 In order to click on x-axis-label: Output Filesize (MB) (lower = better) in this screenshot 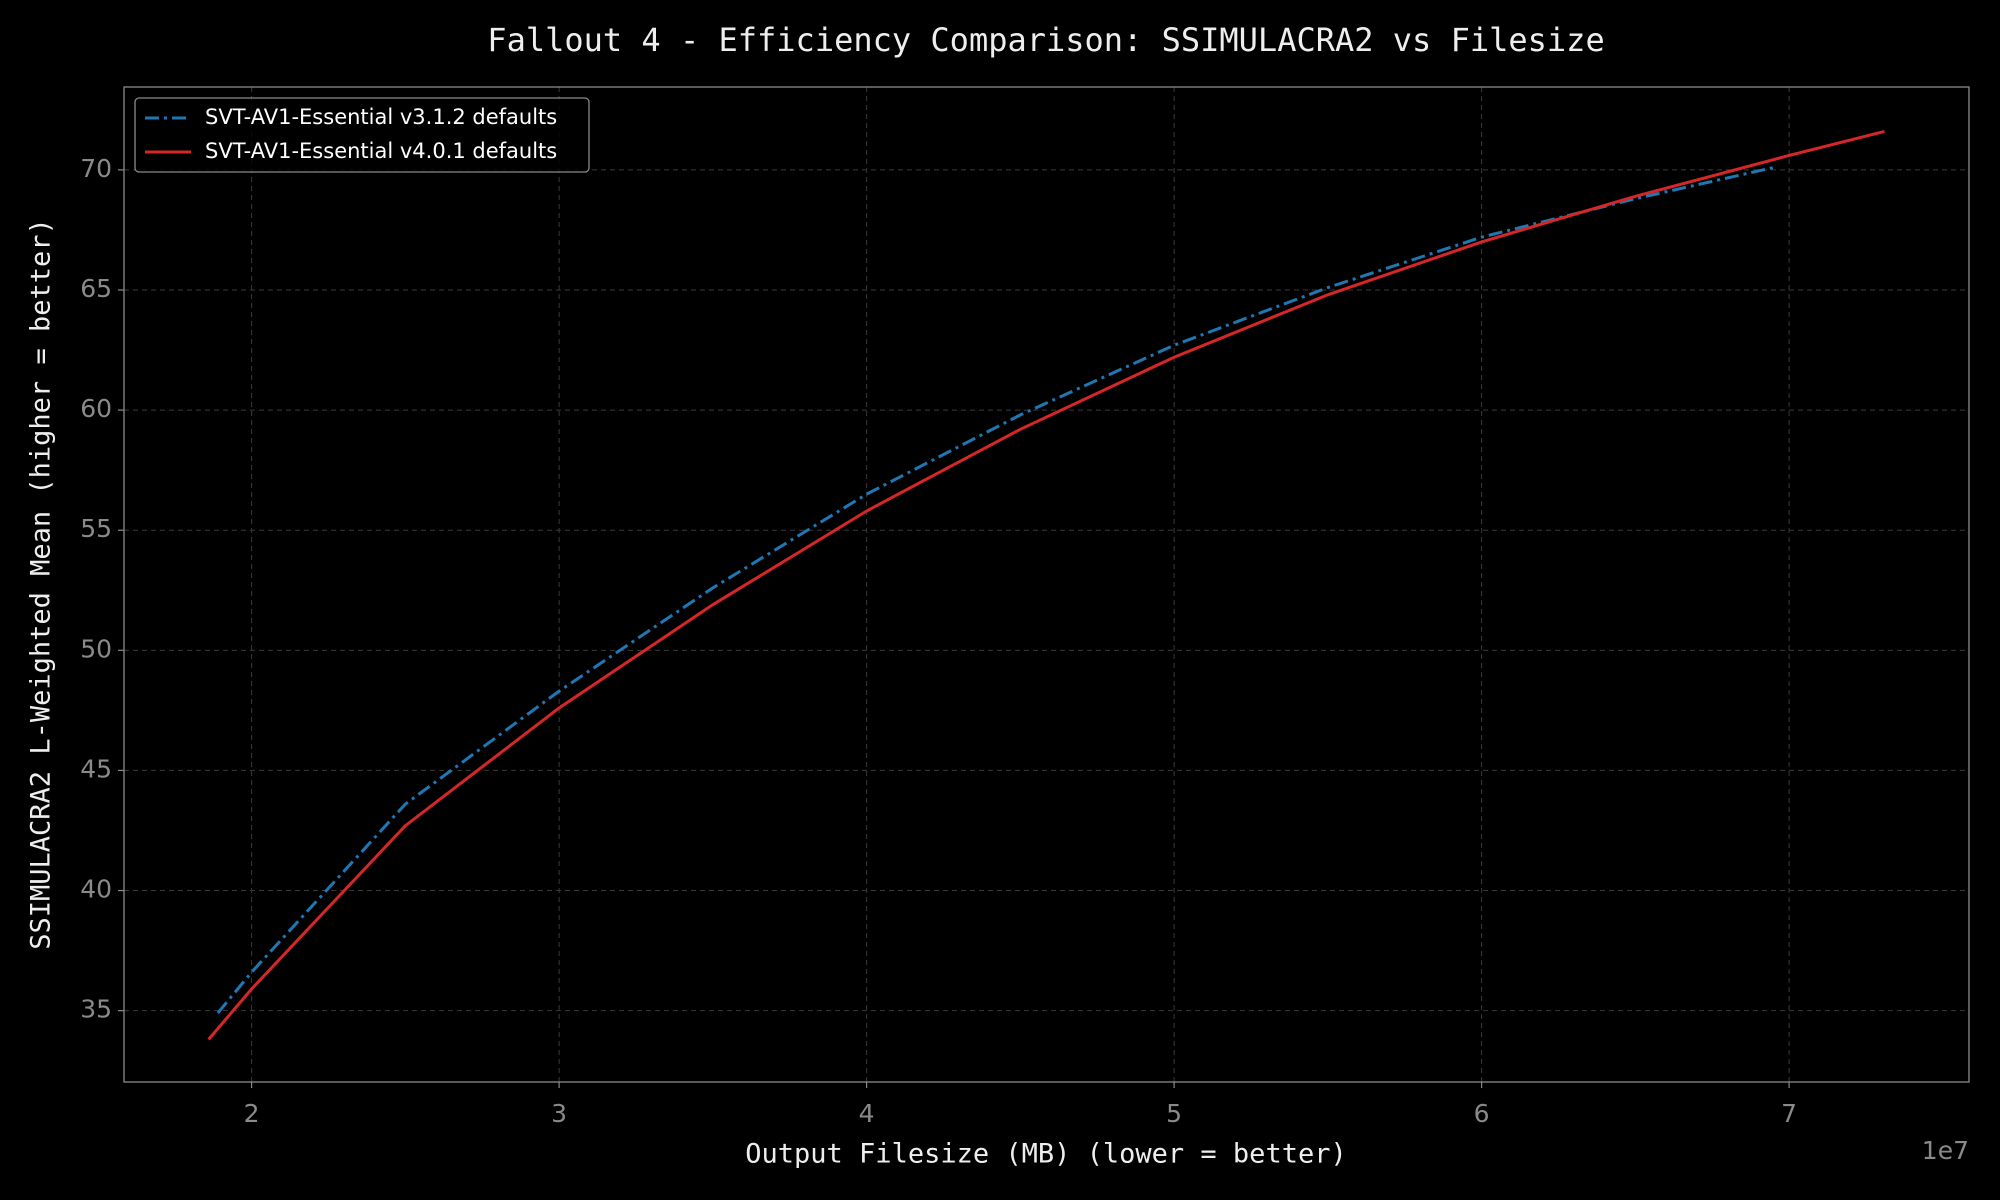, I will do `click(1045, 1154)`.